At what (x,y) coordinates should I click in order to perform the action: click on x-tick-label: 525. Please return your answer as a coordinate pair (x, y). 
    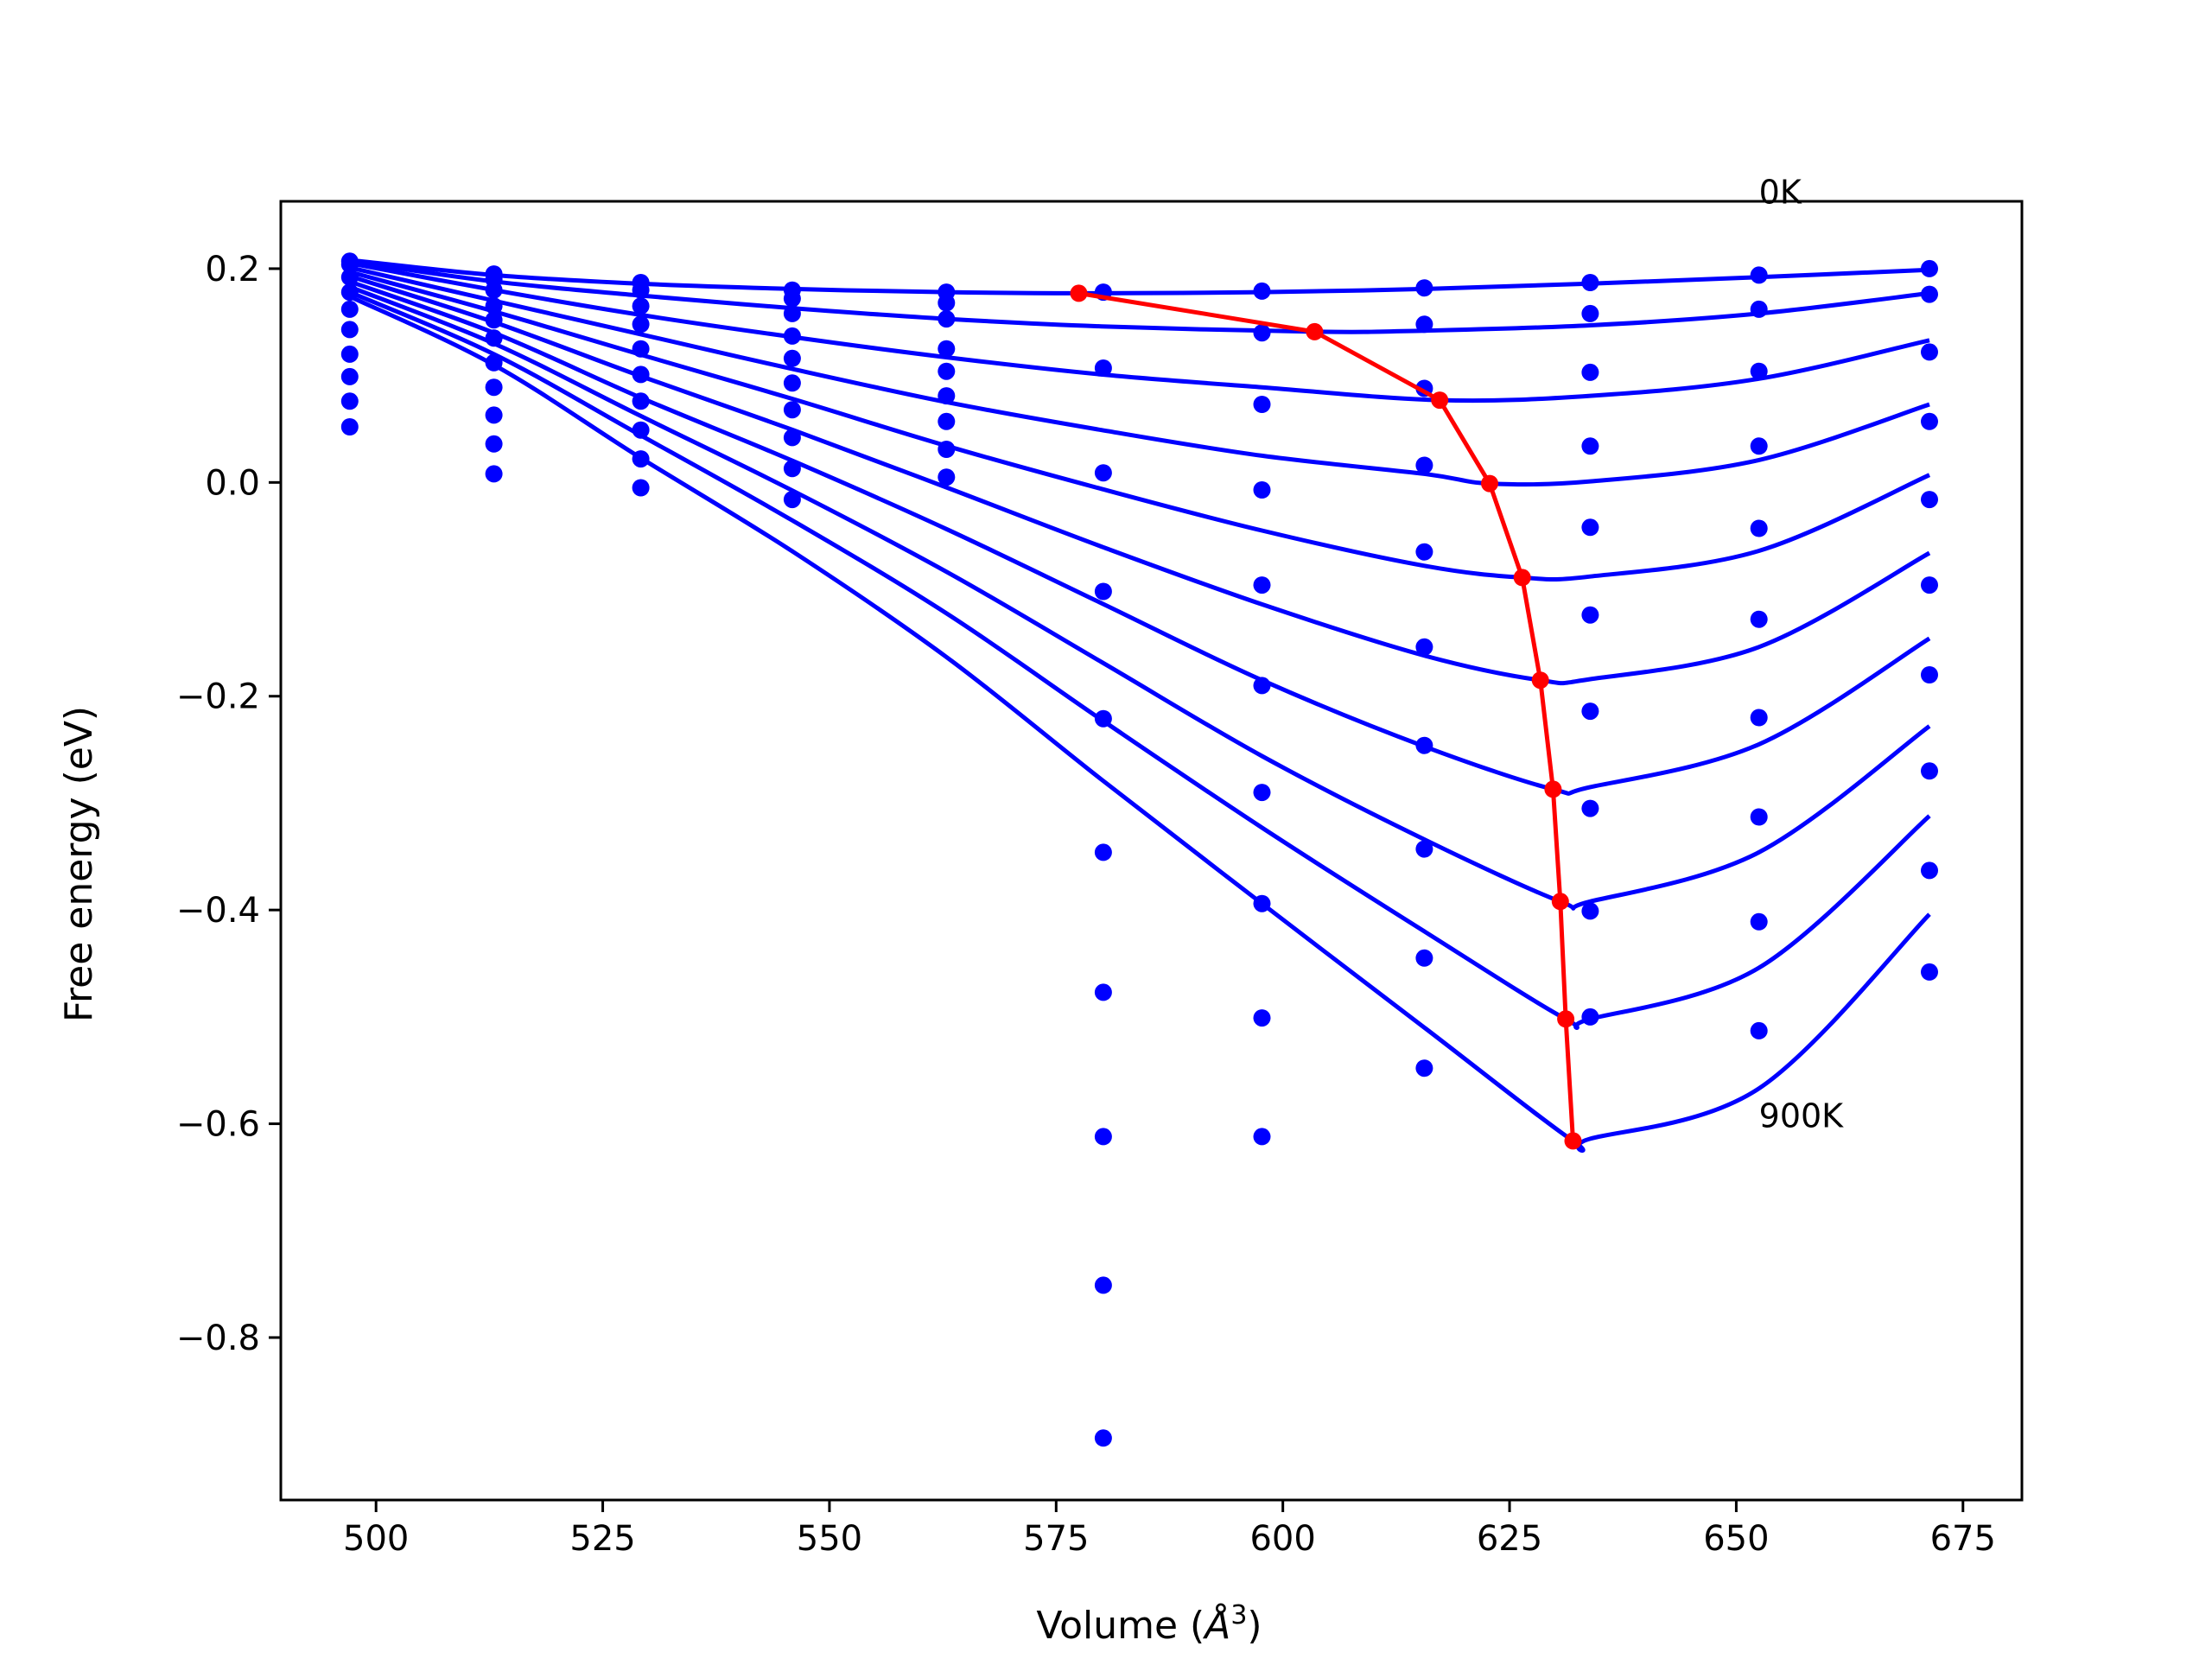
    Looking at the image, I should click on (602, 1539).